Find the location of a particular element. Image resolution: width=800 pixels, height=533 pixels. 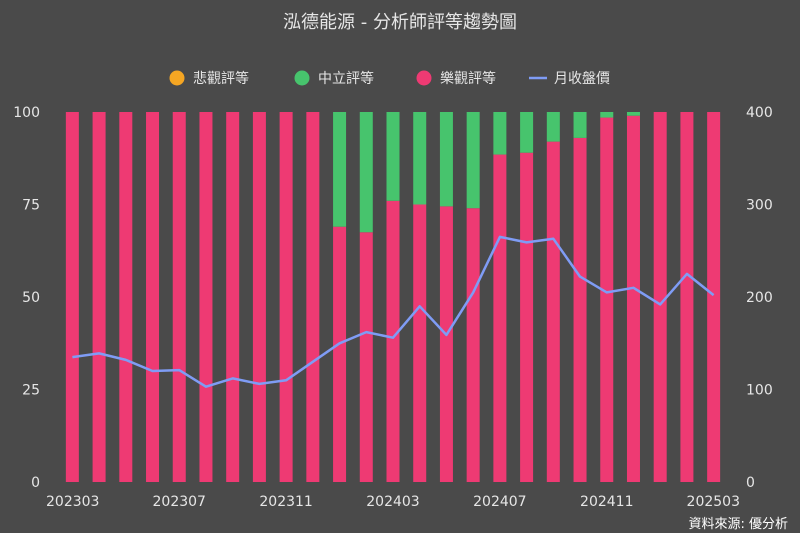

legend-label: 樂觀評等 is located at coordinates (468, 78).